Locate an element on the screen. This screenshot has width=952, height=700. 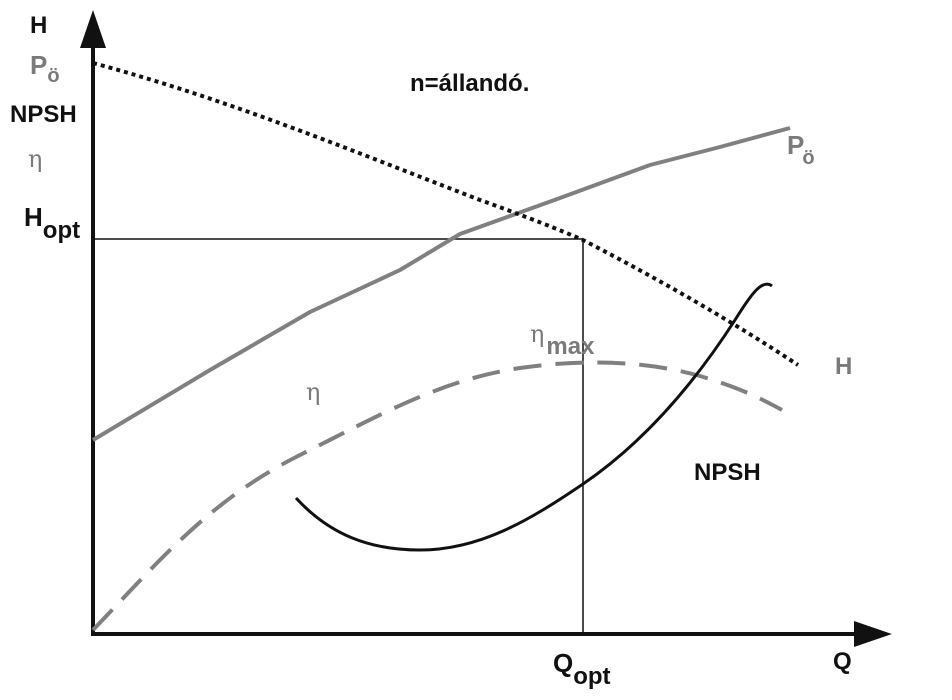
q-opt-main: Q is located at coordinates (563, 663).